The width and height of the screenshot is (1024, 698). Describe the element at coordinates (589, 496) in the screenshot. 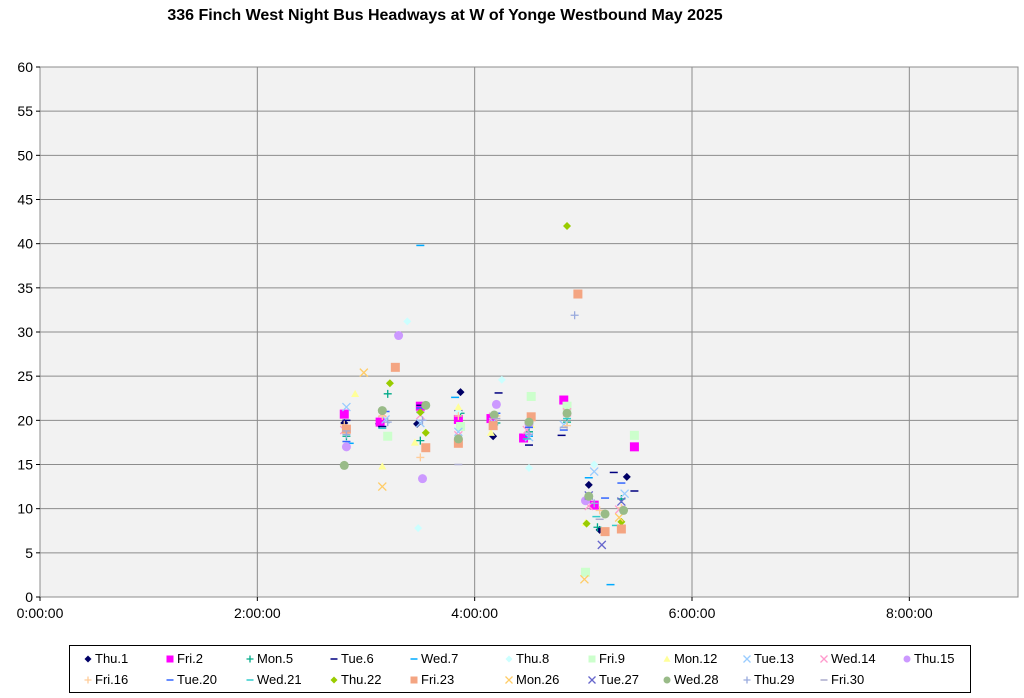

I see `data-point: Wed.28: 11.4` at that location.